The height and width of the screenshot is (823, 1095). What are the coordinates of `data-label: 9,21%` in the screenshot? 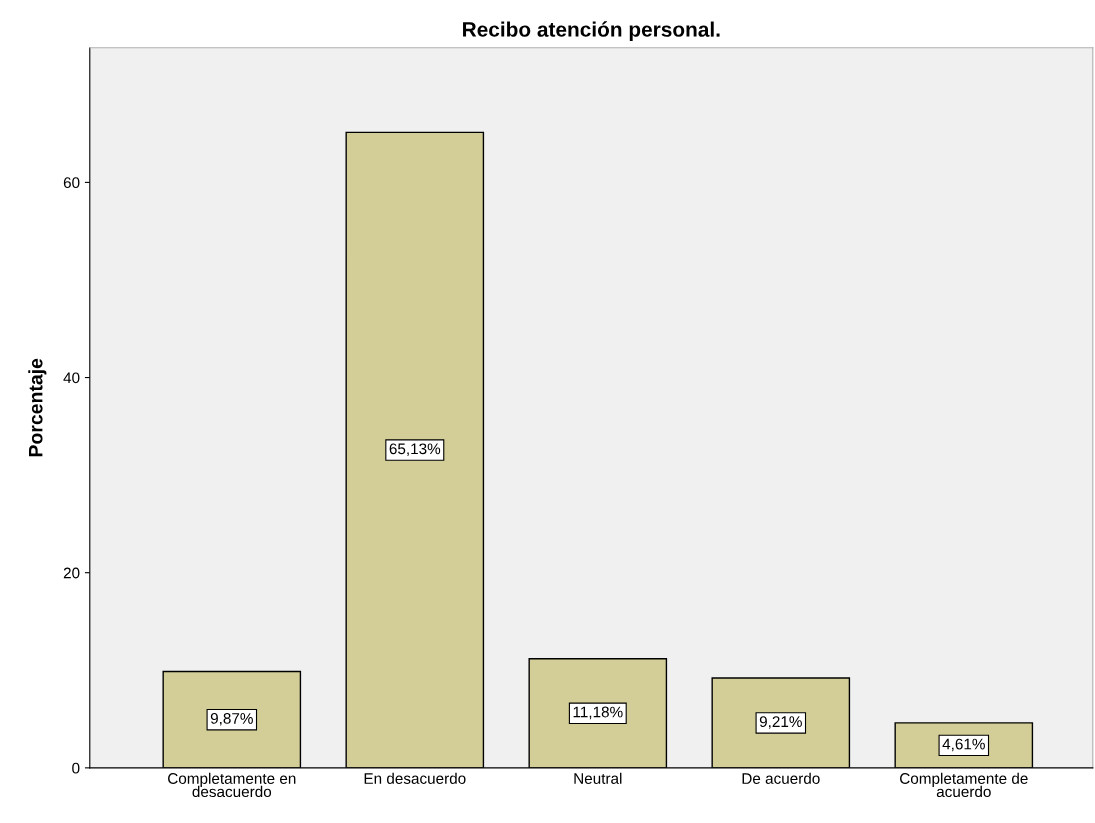 It's located at (780, 722).